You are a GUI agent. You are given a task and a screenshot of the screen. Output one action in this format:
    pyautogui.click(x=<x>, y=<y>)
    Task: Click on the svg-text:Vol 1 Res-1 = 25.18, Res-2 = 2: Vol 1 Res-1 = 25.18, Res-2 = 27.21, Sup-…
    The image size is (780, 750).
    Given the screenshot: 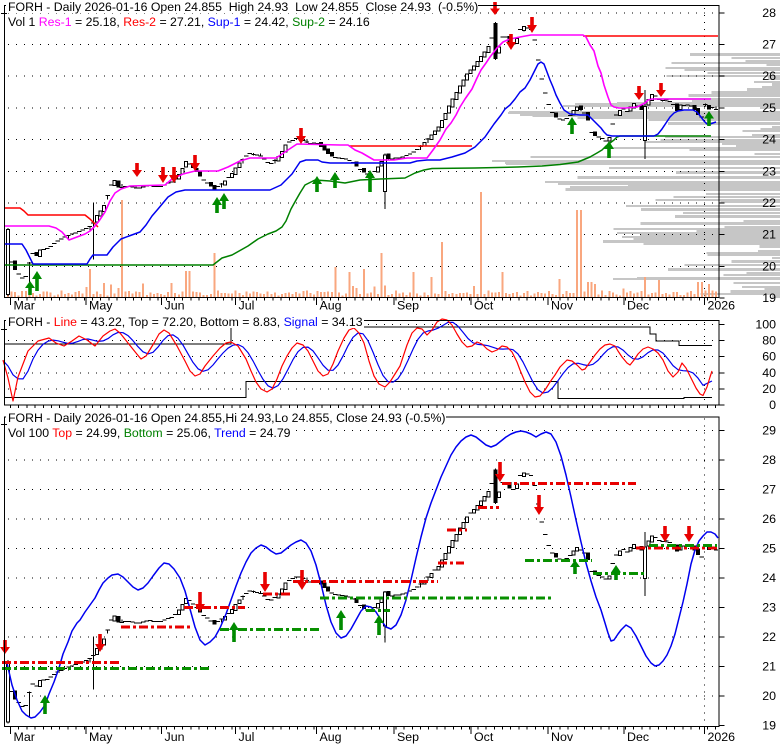 What is the action you would take?
    pyautogui.click(x=189, y=22)
    